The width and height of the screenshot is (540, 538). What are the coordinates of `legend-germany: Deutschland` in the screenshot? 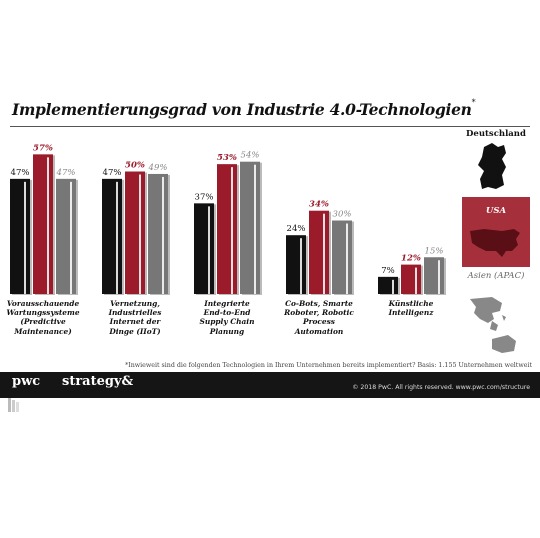 It's located at (496, 161).